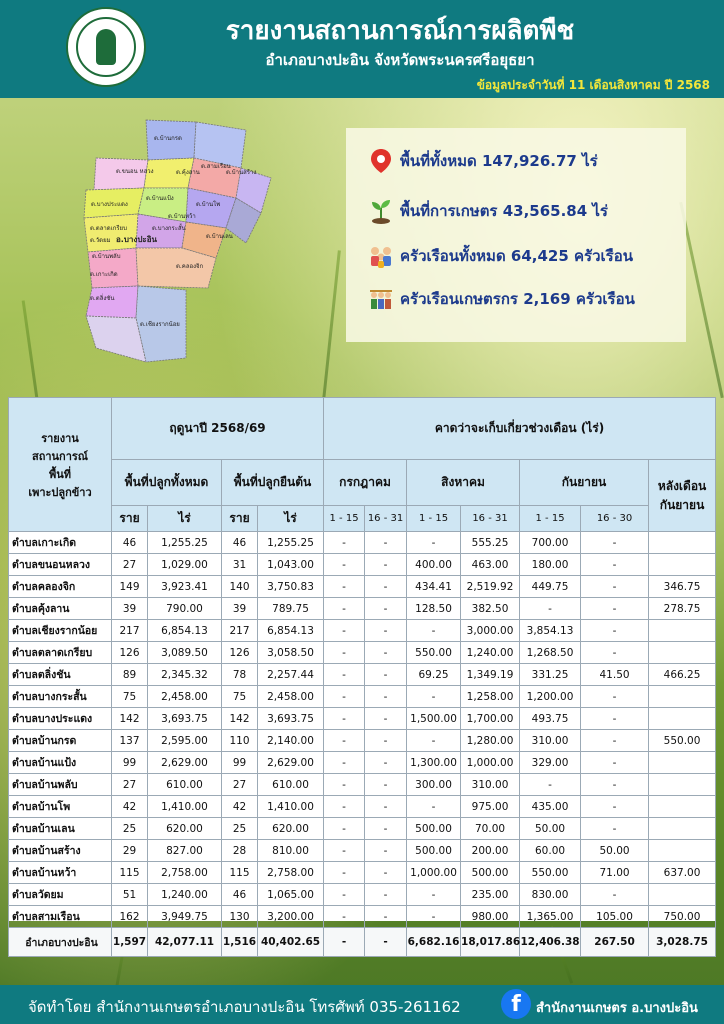 This screenshot has width=724, height=1024. I want to click on total-cell: 267.50, so click(615, 942).